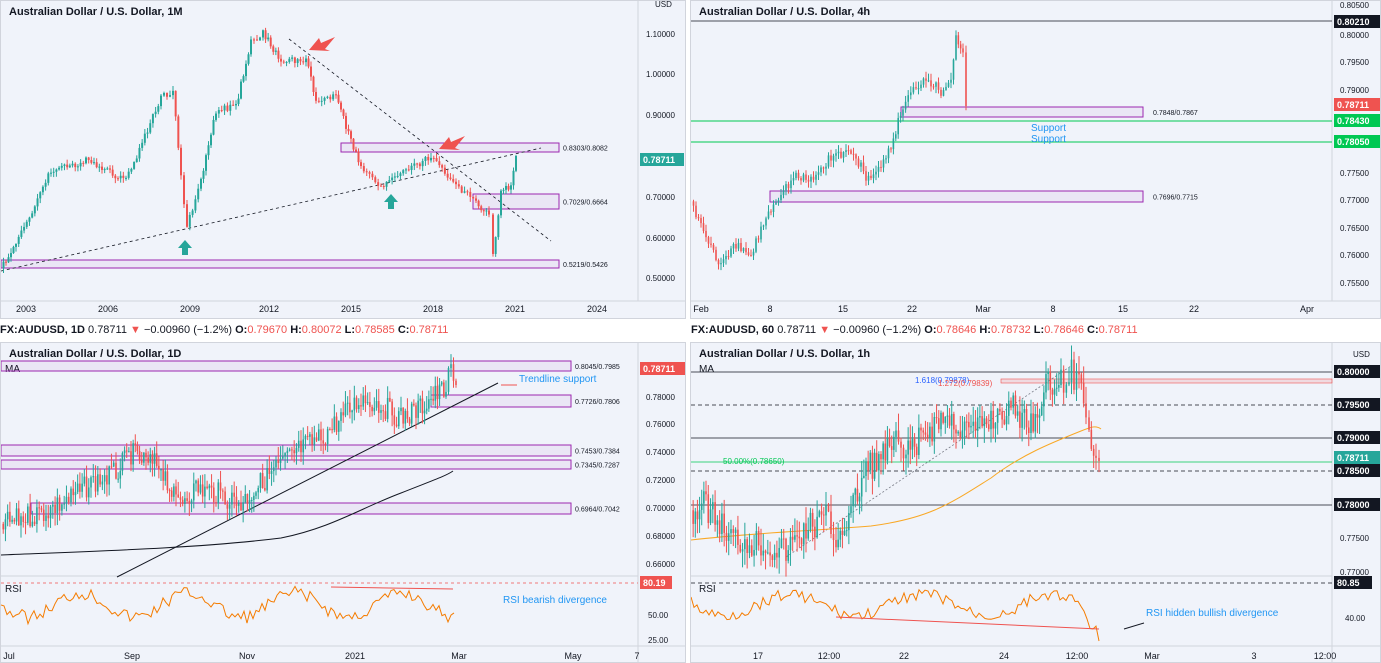 The image size is (1381, 663). Describe the element at coordinates (228, 605) in the screenshot. I see `rsi-line` at that location.